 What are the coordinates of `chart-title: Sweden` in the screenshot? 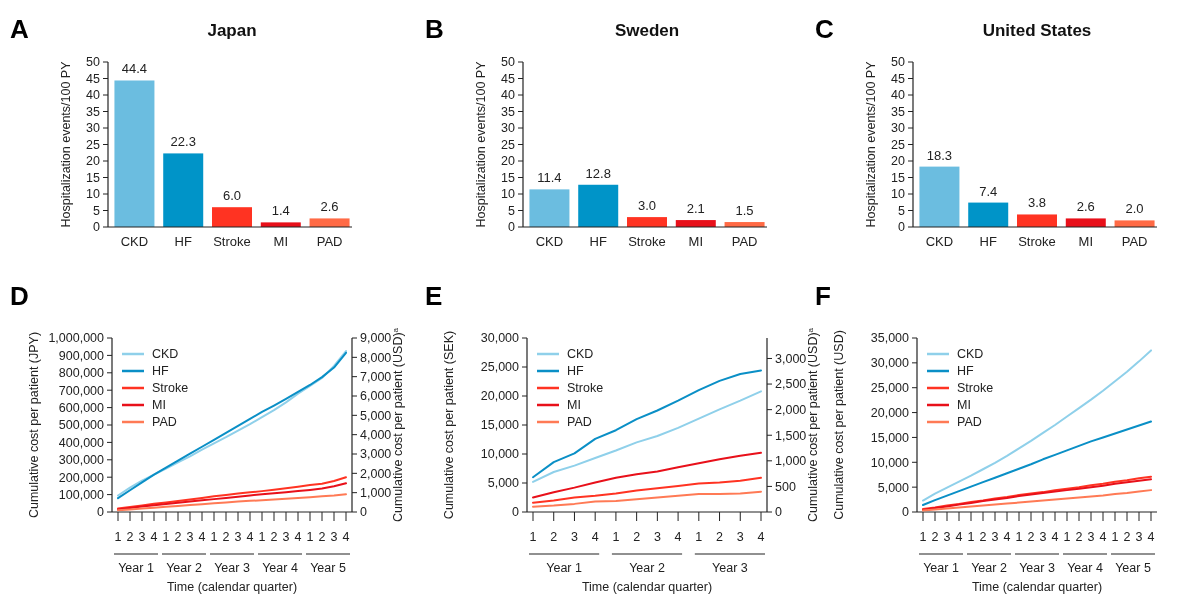 It's located at (647, 30).